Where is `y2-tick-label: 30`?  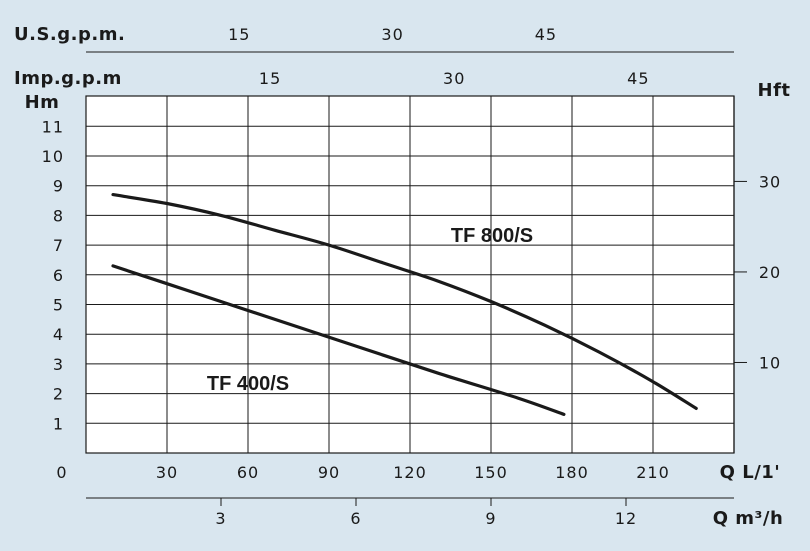 y2-tick-label: 30 is located at coordinates (770, 181).